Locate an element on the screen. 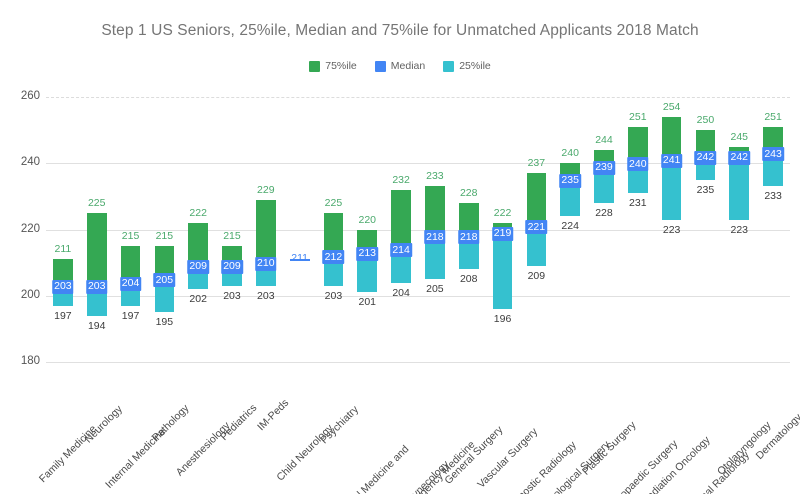 This screenshot has height=494, width=800. data-label-75ile: 225 is located at coordinates (96, 202).